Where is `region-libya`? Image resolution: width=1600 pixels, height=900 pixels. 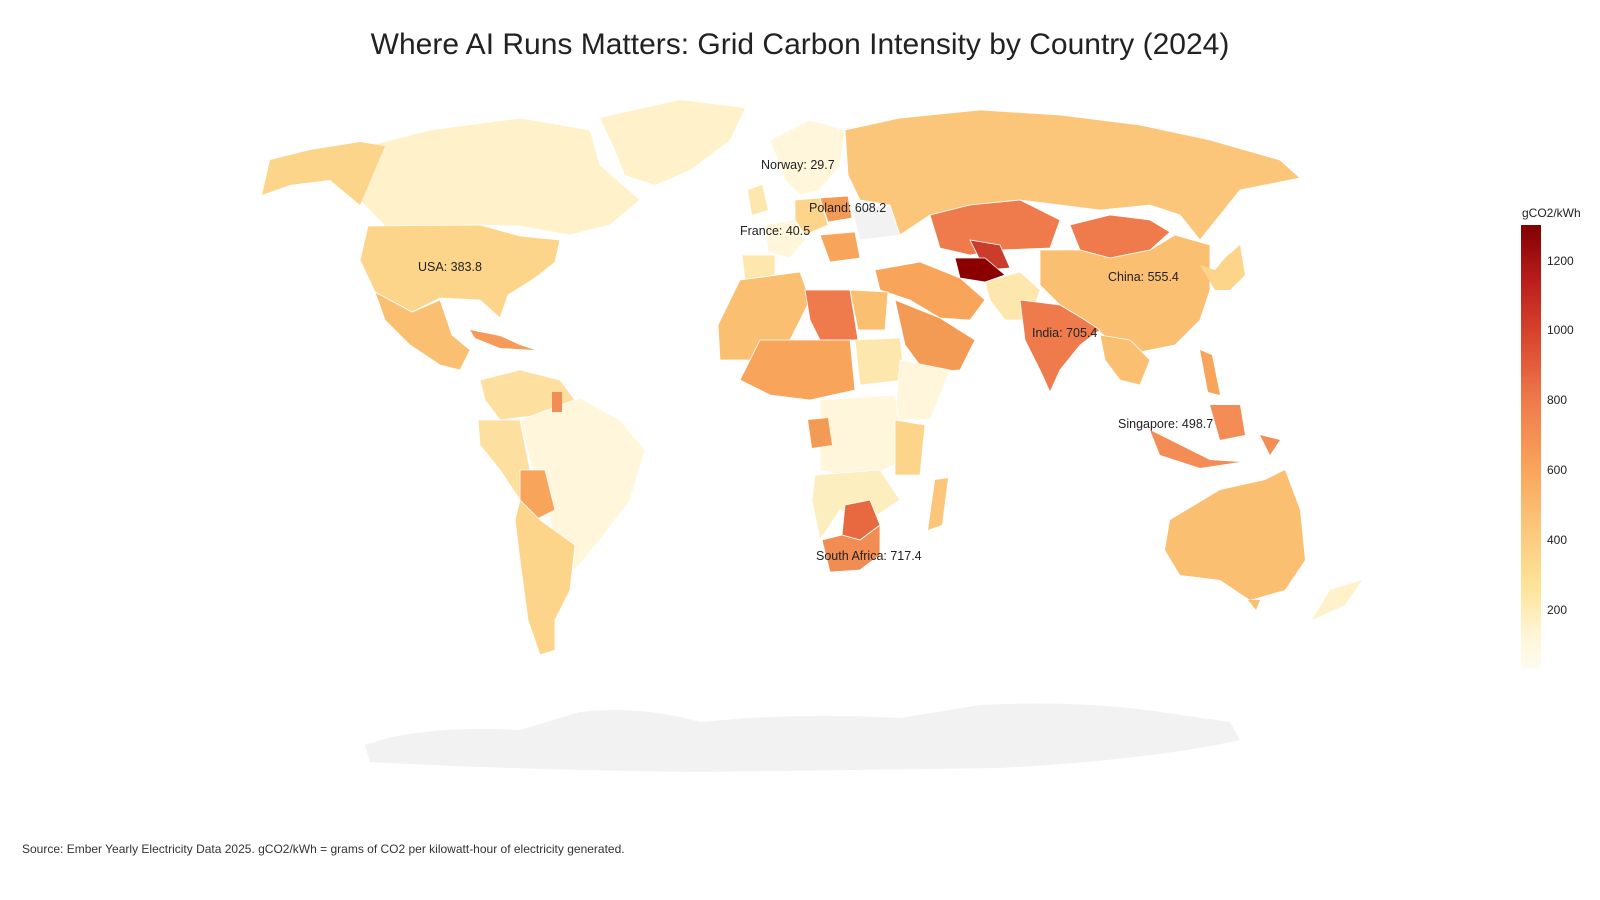
region-libya is located at coordinates (831, 315).